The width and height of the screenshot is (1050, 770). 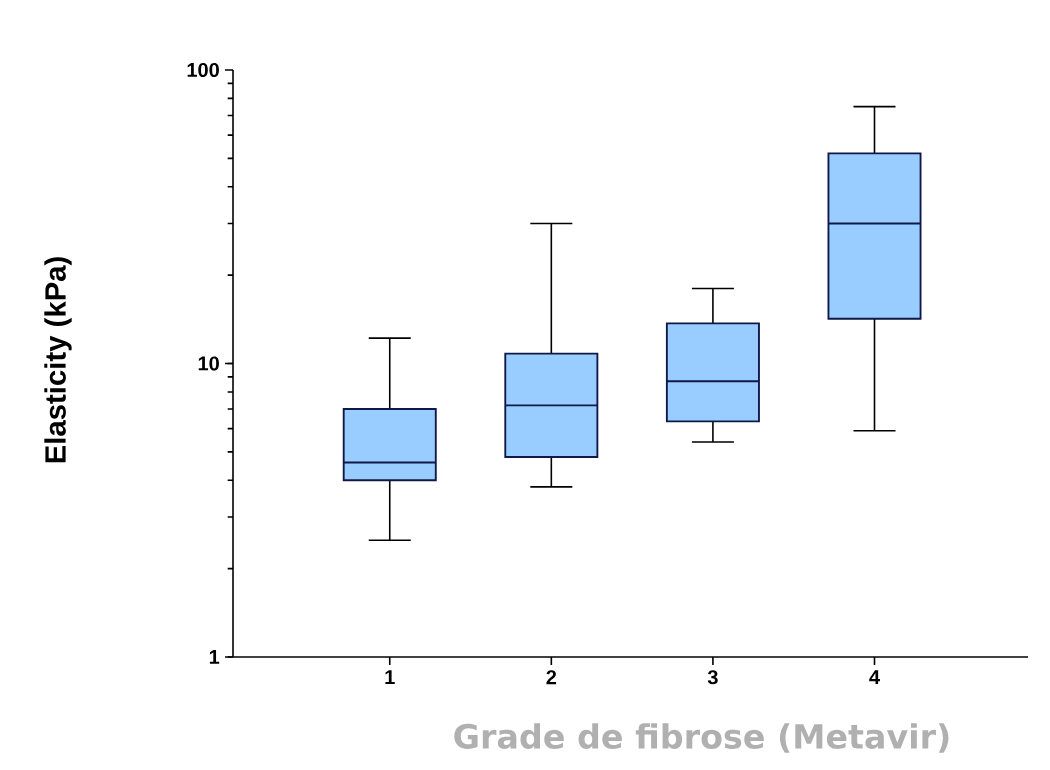 What do you see at coordinates (58, 360) in the screenshot?
I see `y-axis-title: Elasticity (kPa)` at bounding box center [58, 360].